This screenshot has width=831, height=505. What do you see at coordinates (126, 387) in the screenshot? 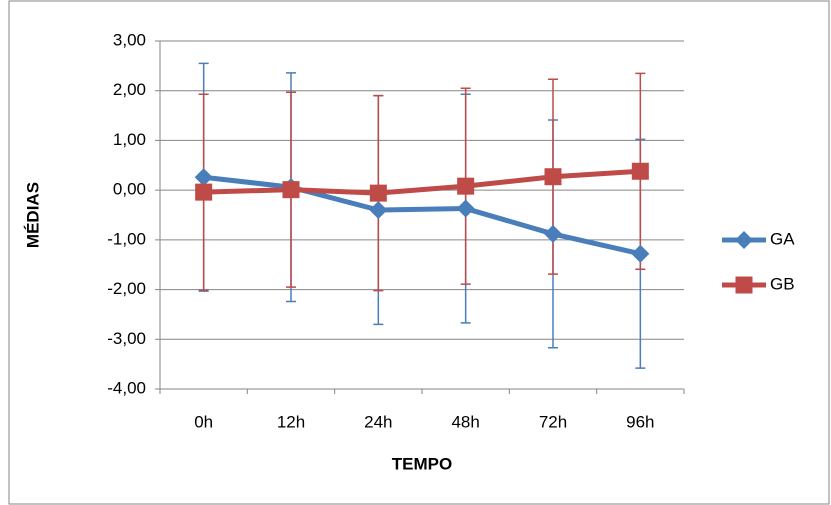
I see `y-tick-label: -4,00` at bounding box center [126, 387].